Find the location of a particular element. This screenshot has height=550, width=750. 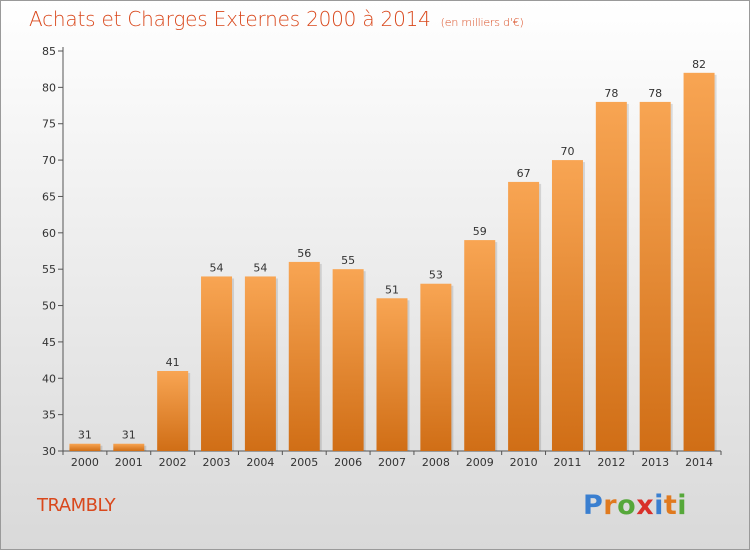

bar-2006 is located at coordinates (348, 360).